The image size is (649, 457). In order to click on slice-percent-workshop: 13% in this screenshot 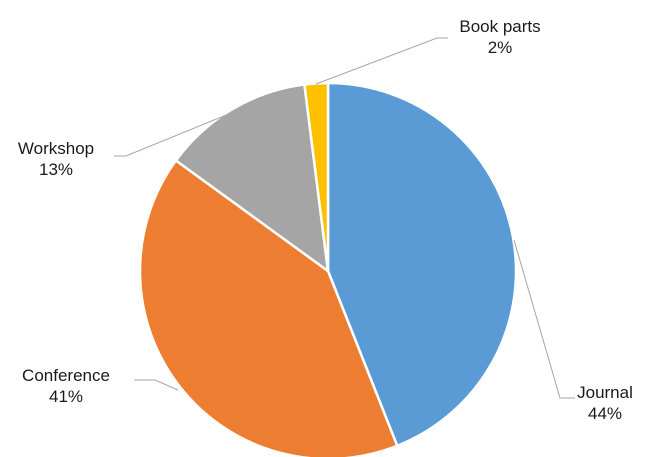, I will do `click(56, 169)`.